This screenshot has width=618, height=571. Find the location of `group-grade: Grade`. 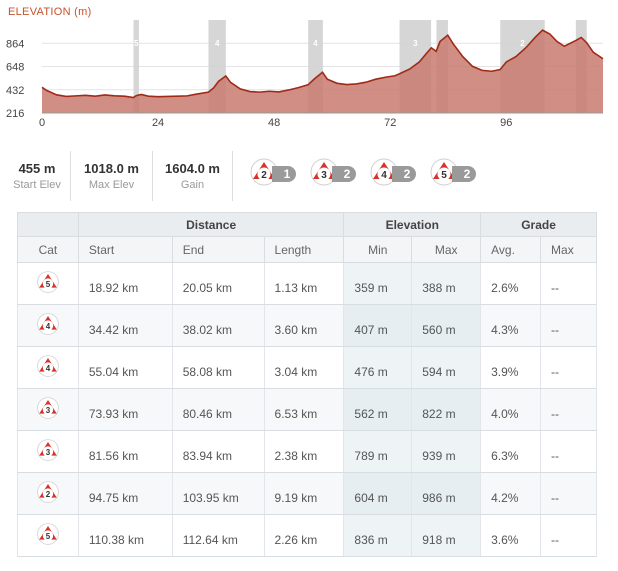

group-grade: Grade is located at coordinates (538, 224).